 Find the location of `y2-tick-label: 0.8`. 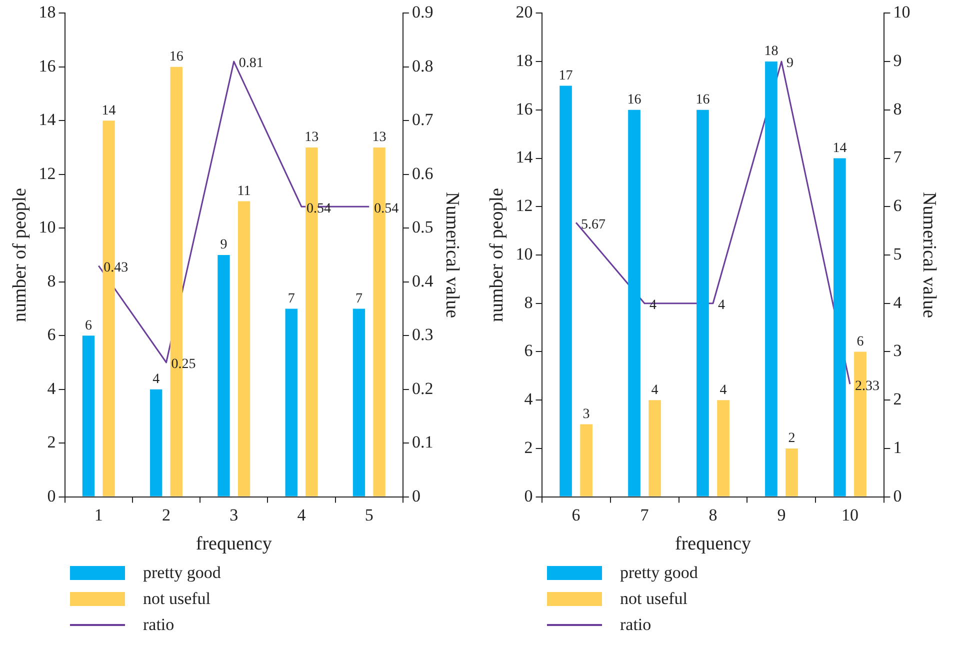

y2-tick-label: 0.8 is located at coordinates (423, 66).